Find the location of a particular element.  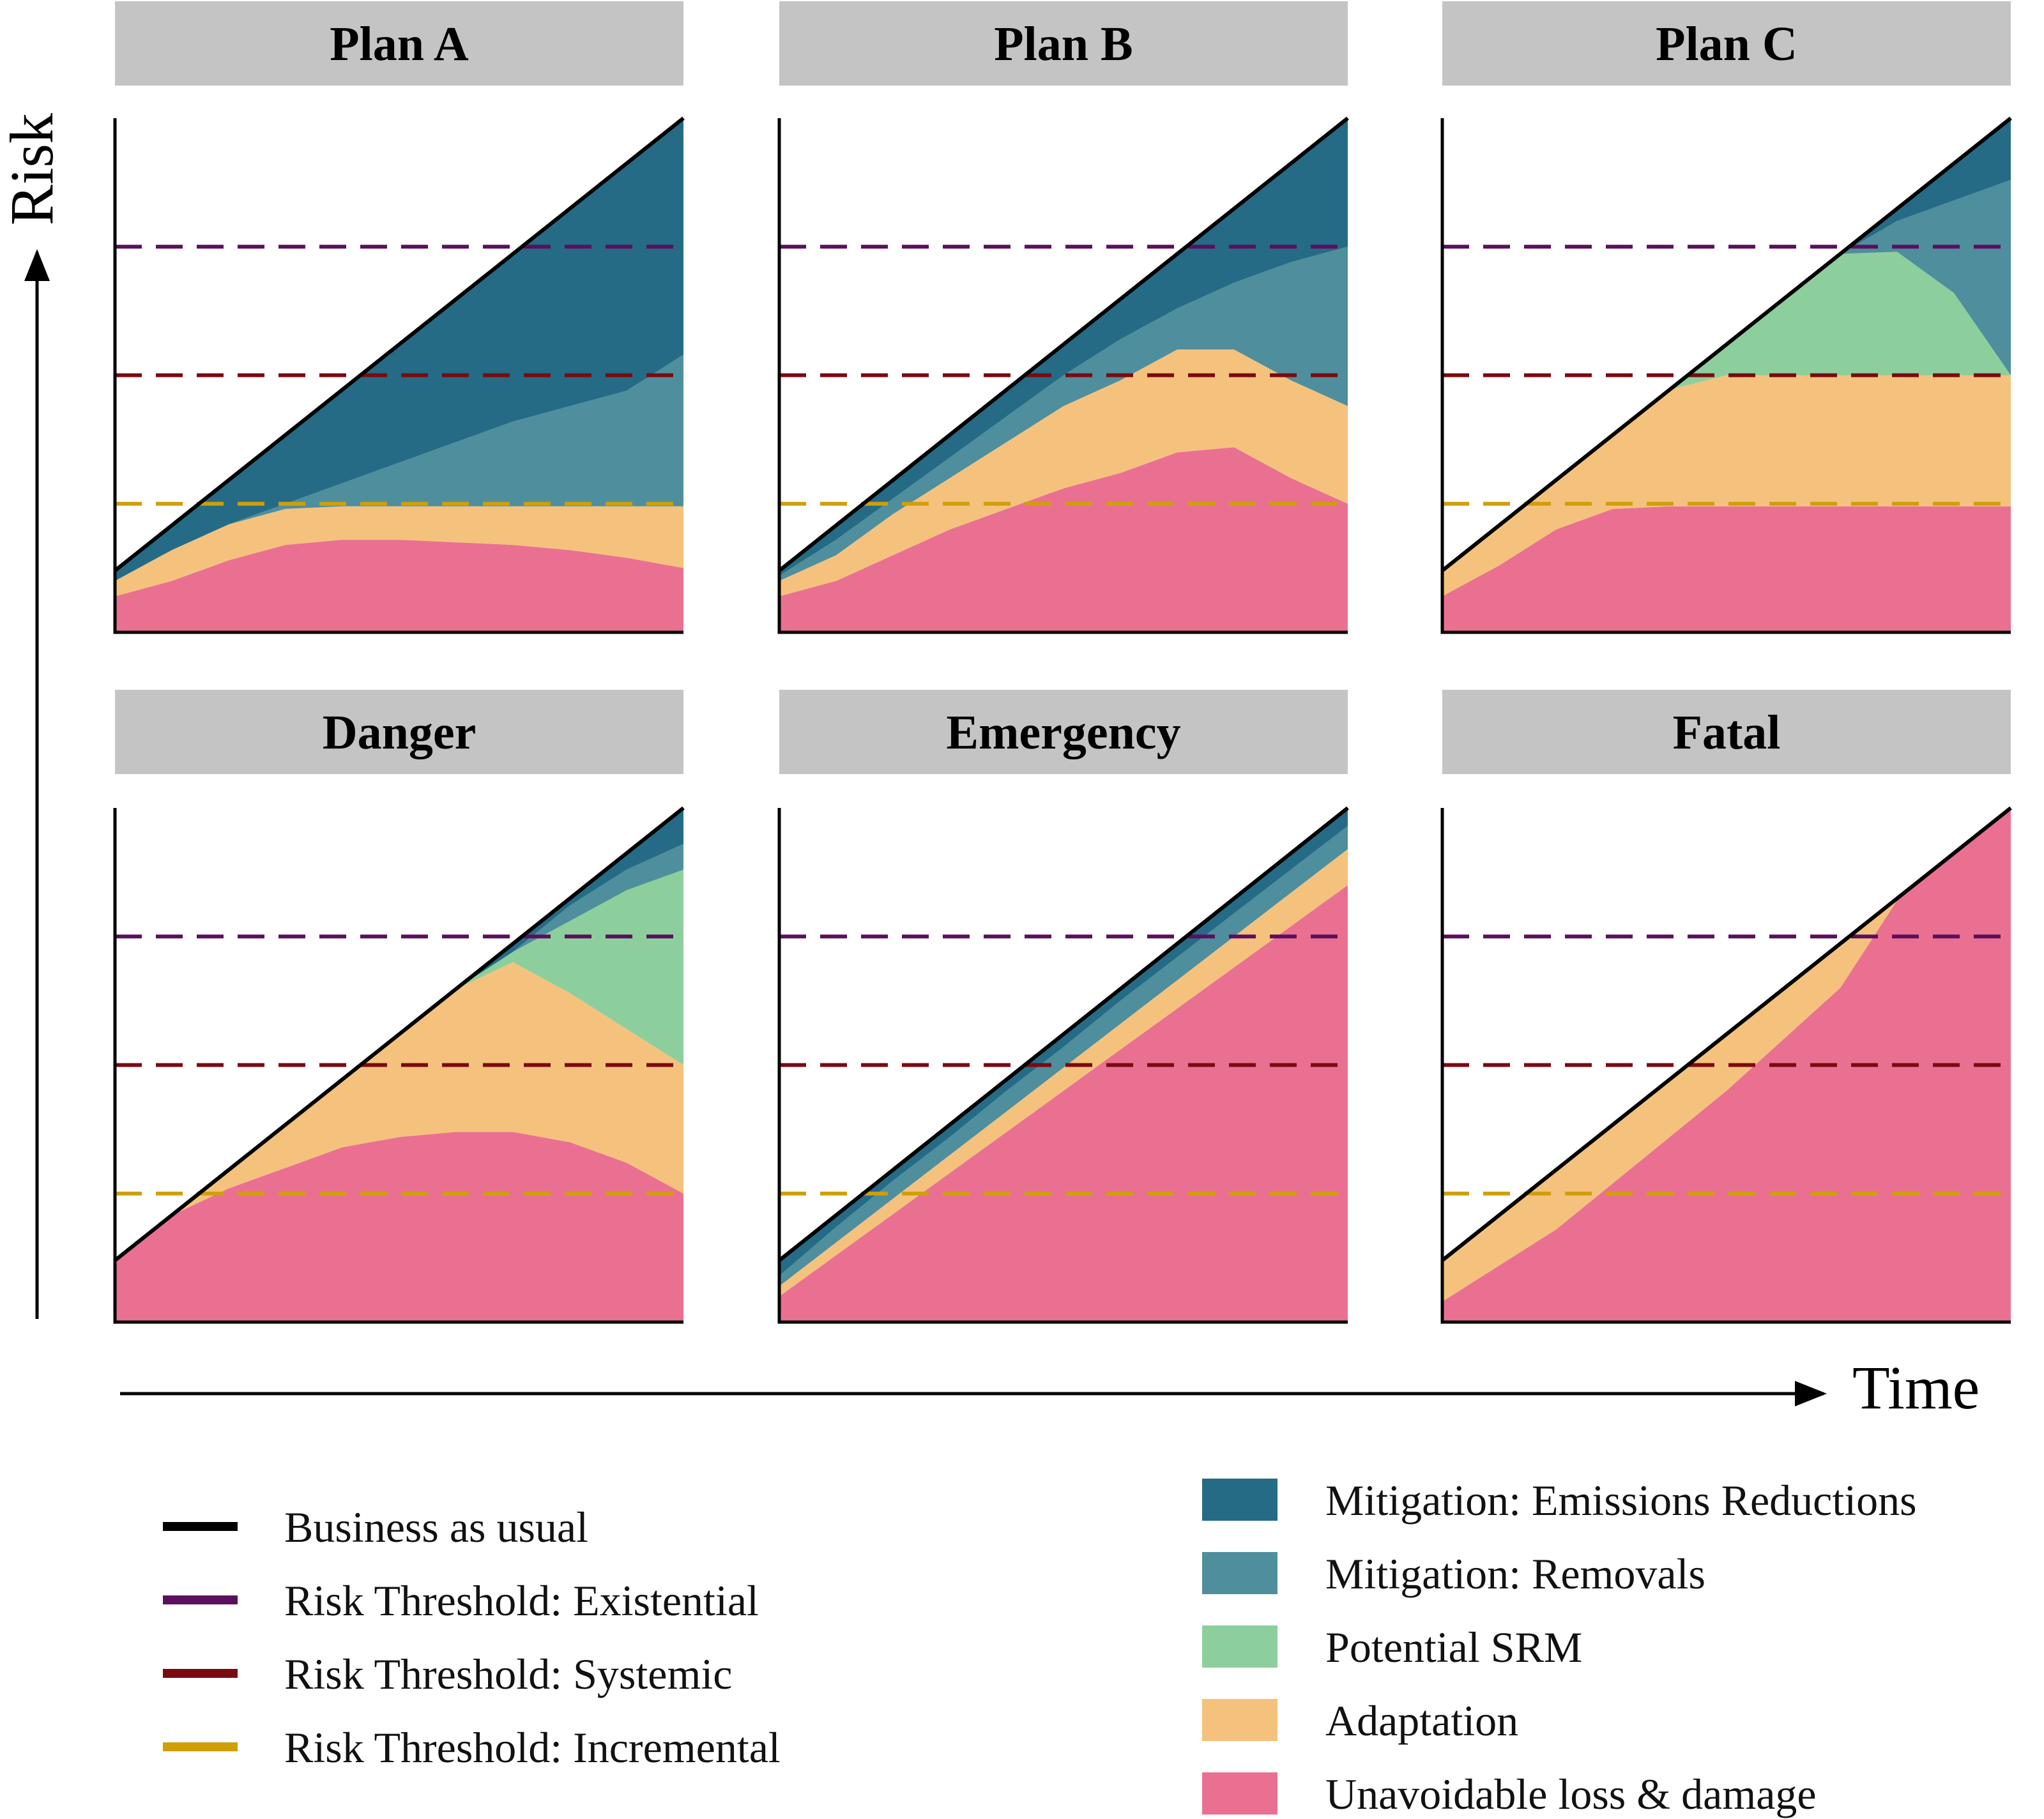

panel-plan-b: Plan B is located at coordinates (1063, 317).